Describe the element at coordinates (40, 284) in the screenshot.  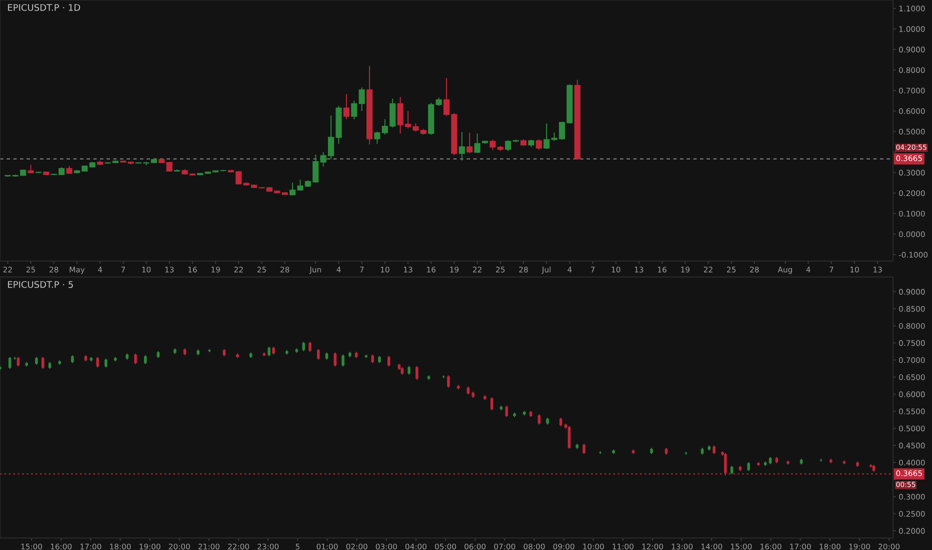
I see `chart-title: EPICUSDT.P · 5` at that location.